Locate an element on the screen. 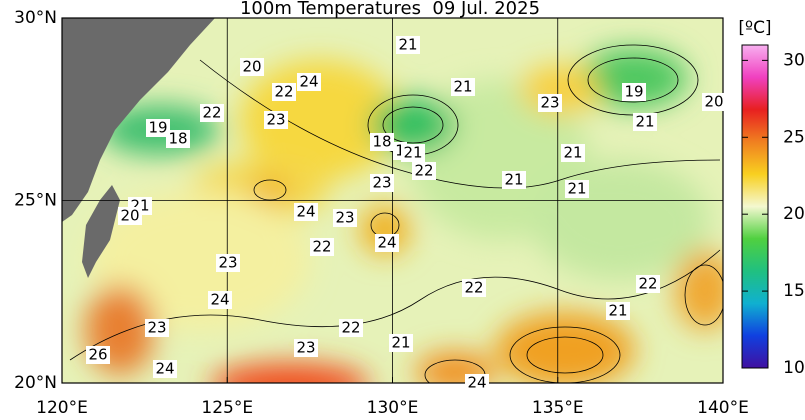  y-tick-label: 20°N is located at coordinates (35, 383).